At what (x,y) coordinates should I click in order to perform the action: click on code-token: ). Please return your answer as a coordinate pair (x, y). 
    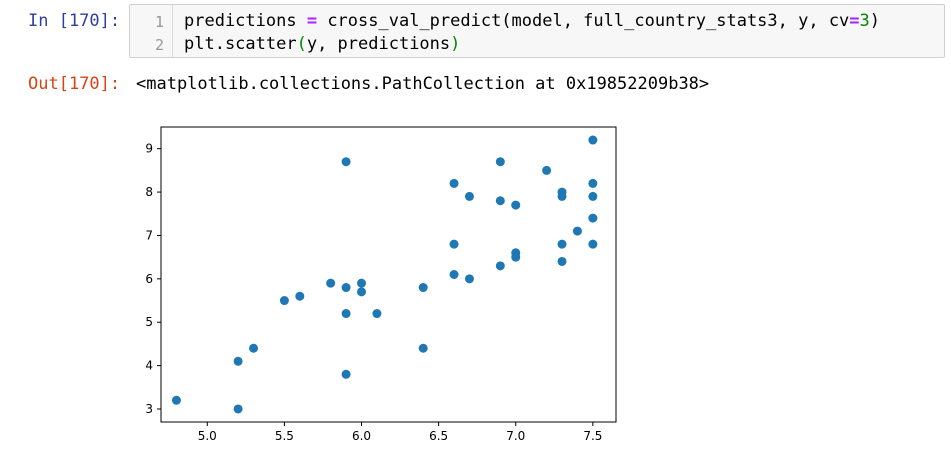
    Looking at the image, I should click on (875, 21).